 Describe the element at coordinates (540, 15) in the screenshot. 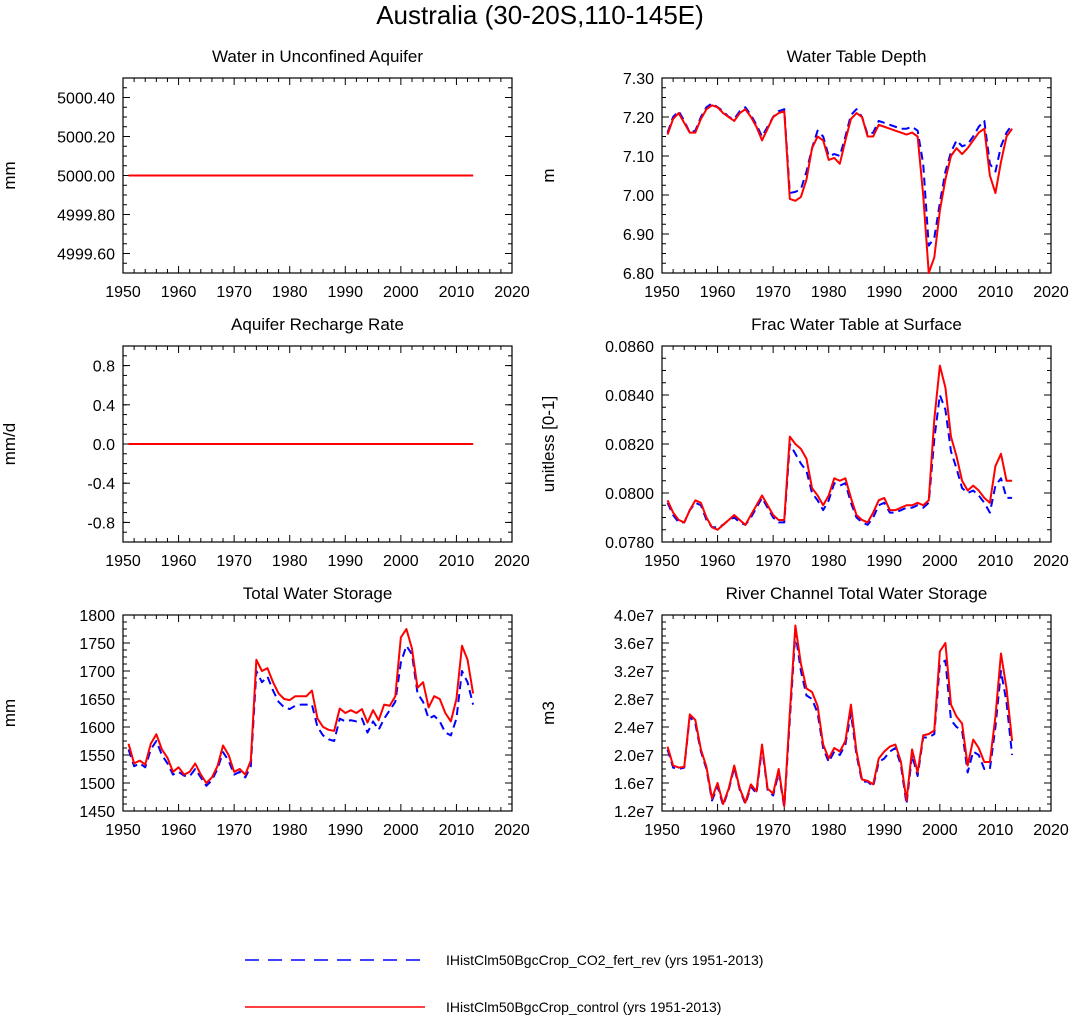

I see `figure-title: Australia (30-20S,110-145E)` at that location.